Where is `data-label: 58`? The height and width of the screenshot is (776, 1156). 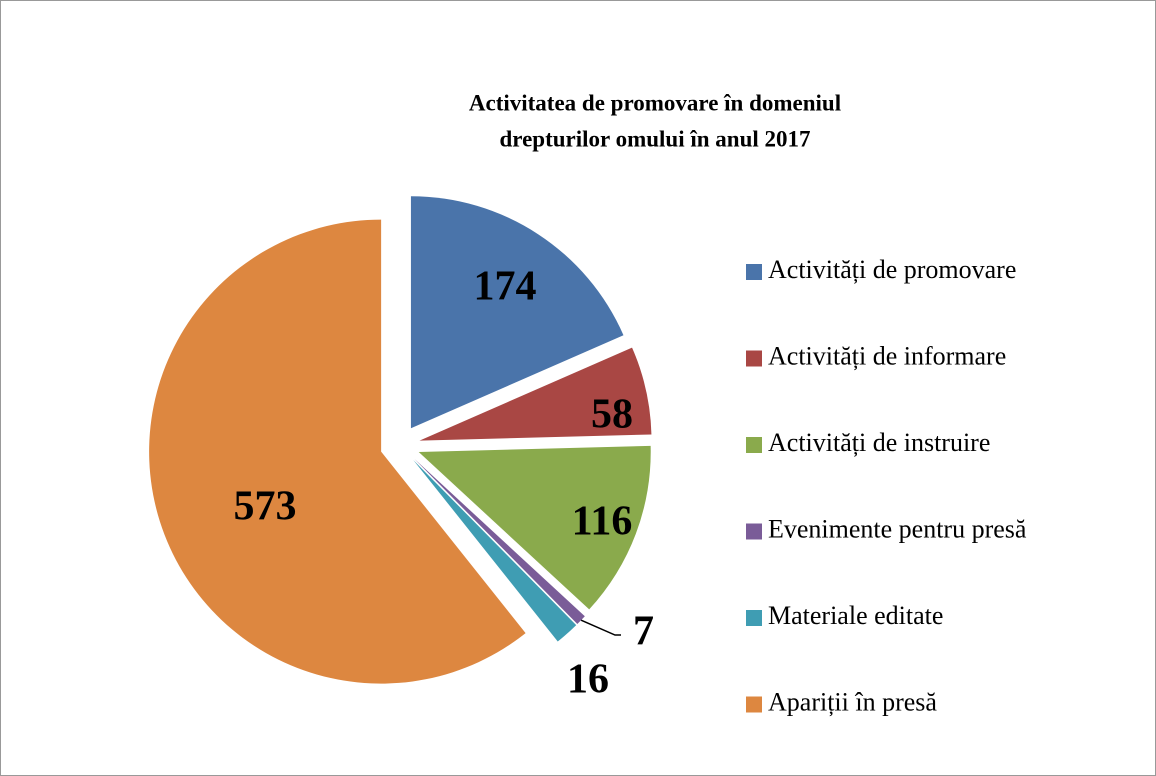
data-label: 58 is located at coordinates (612, 415).